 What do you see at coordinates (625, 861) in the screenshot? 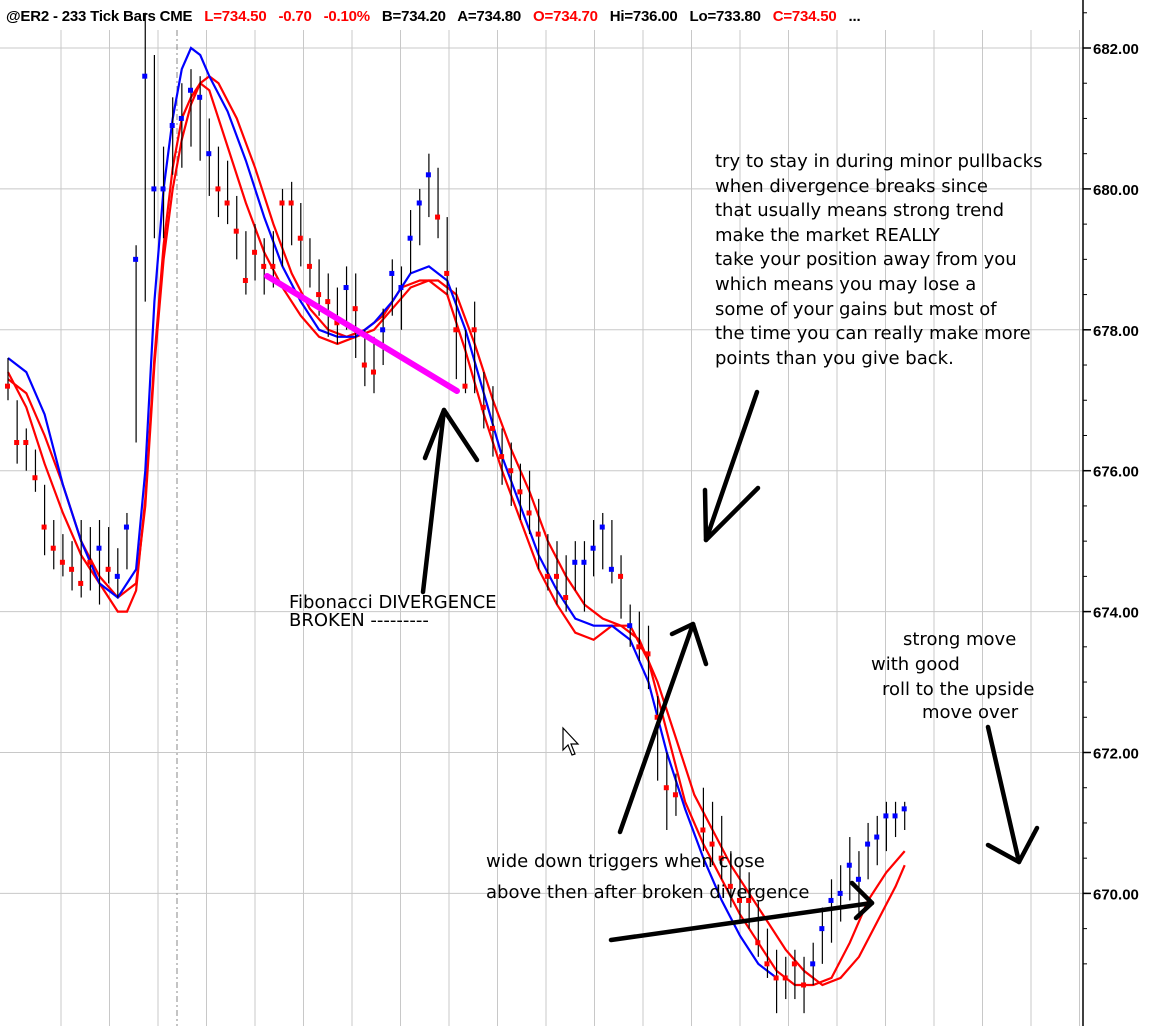
I see `triggers-note-line: wide down triggers when close` at bounding box center [625, 861].